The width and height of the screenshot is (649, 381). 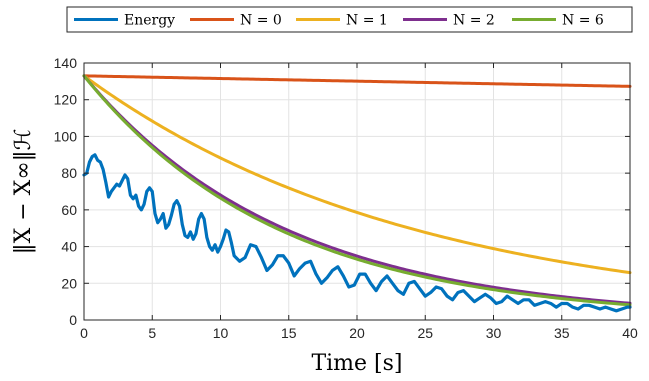 What do you see at coordinates (69, 247) in the screenshot?
I see `y-tick-label: 40` at bounding box center [69, 247].